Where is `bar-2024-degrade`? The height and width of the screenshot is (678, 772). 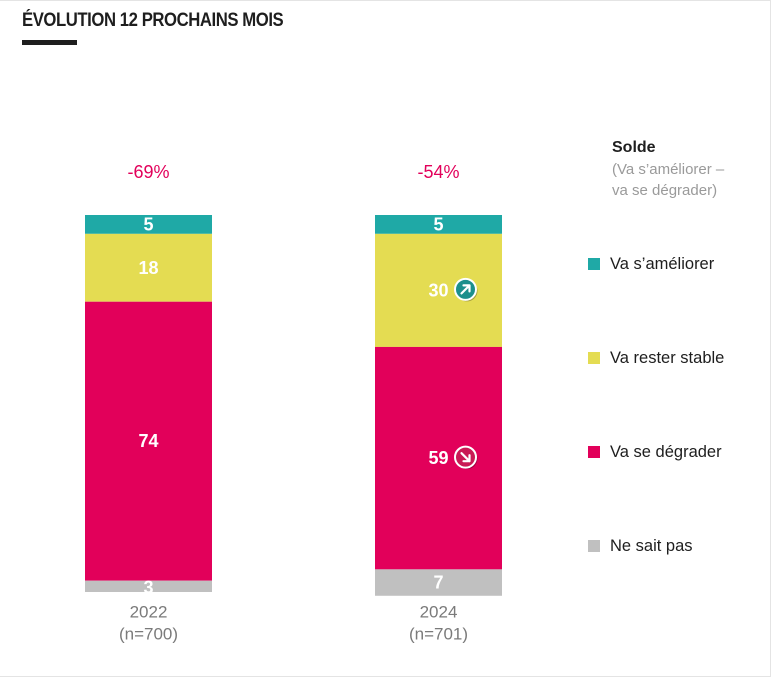
bar-2024-degrade is located at coordinates (438, 458).